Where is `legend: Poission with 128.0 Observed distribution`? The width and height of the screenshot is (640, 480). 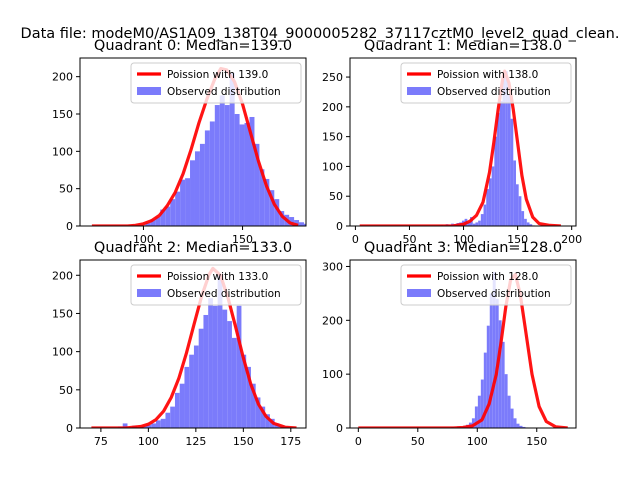
legend: Poission with 128.0 Observed distribution is located at coordinates (486, 285).